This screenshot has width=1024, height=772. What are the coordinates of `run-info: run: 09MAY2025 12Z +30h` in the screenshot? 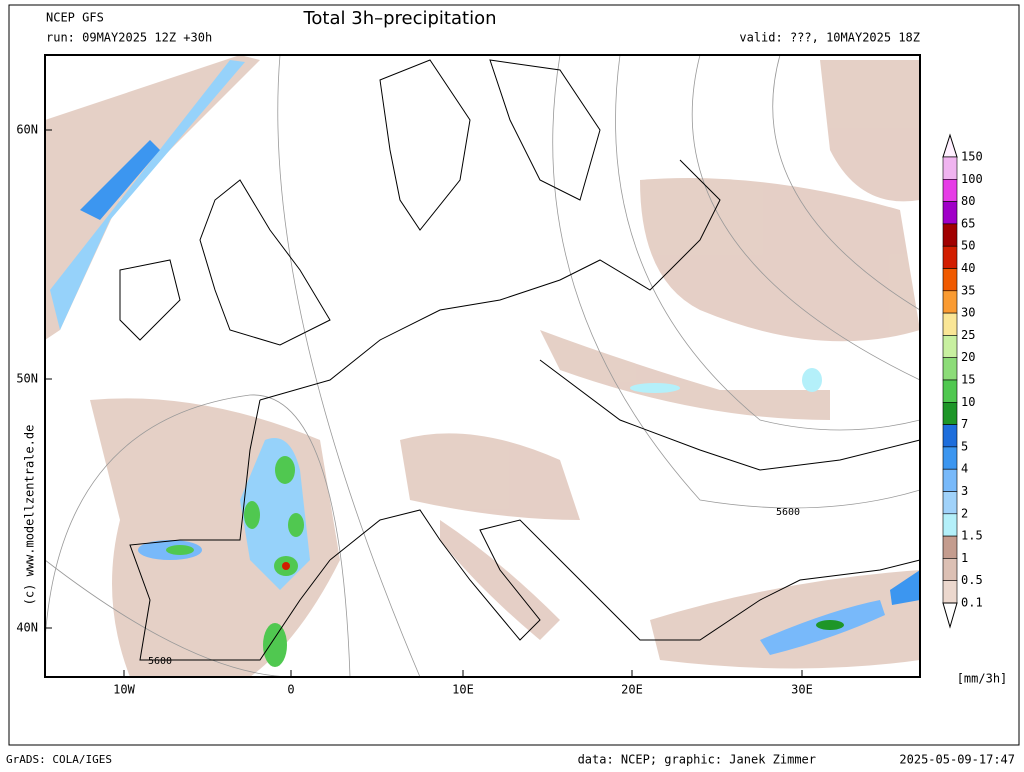 It's located at (129, 38).